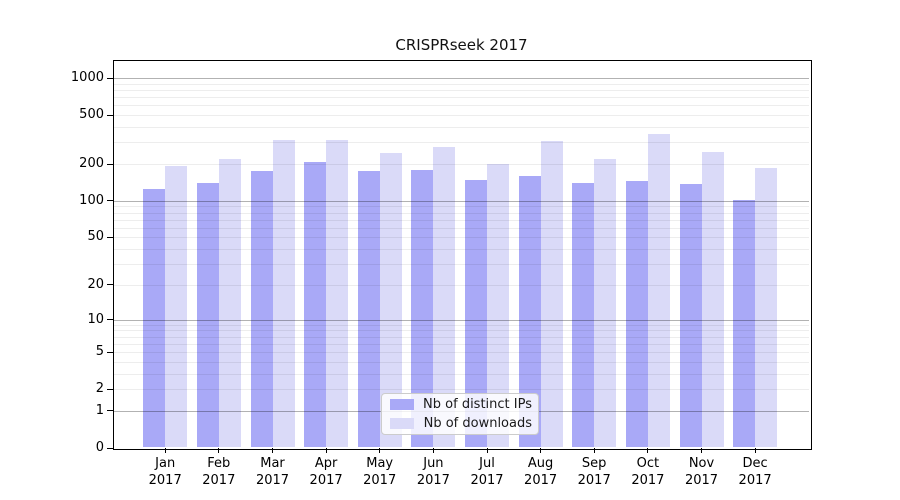 The image size is (900, 500). What do you see at coordinates (380, 463) in the screenshot?
I see `x-tick-month: May` at bounding box center [380, 463].